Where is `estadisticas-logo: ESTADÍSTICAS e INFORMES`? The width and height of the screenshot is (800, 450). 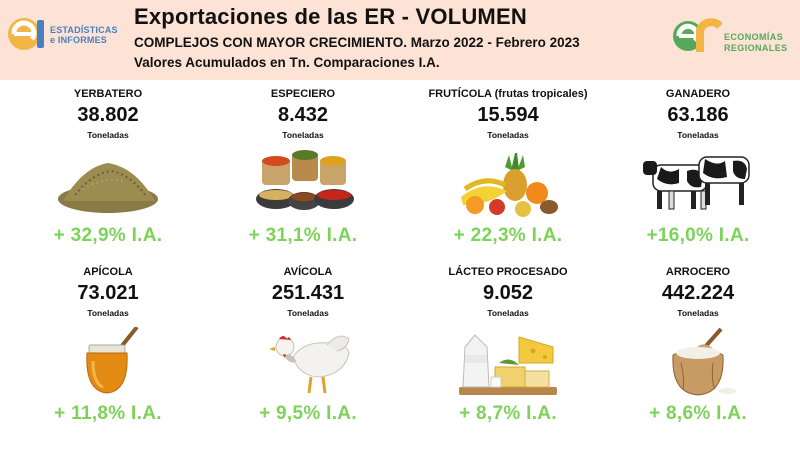
estadisticas-logo: ESTADÍSTICAS e INFORMES is located at coordinates (66, 37).